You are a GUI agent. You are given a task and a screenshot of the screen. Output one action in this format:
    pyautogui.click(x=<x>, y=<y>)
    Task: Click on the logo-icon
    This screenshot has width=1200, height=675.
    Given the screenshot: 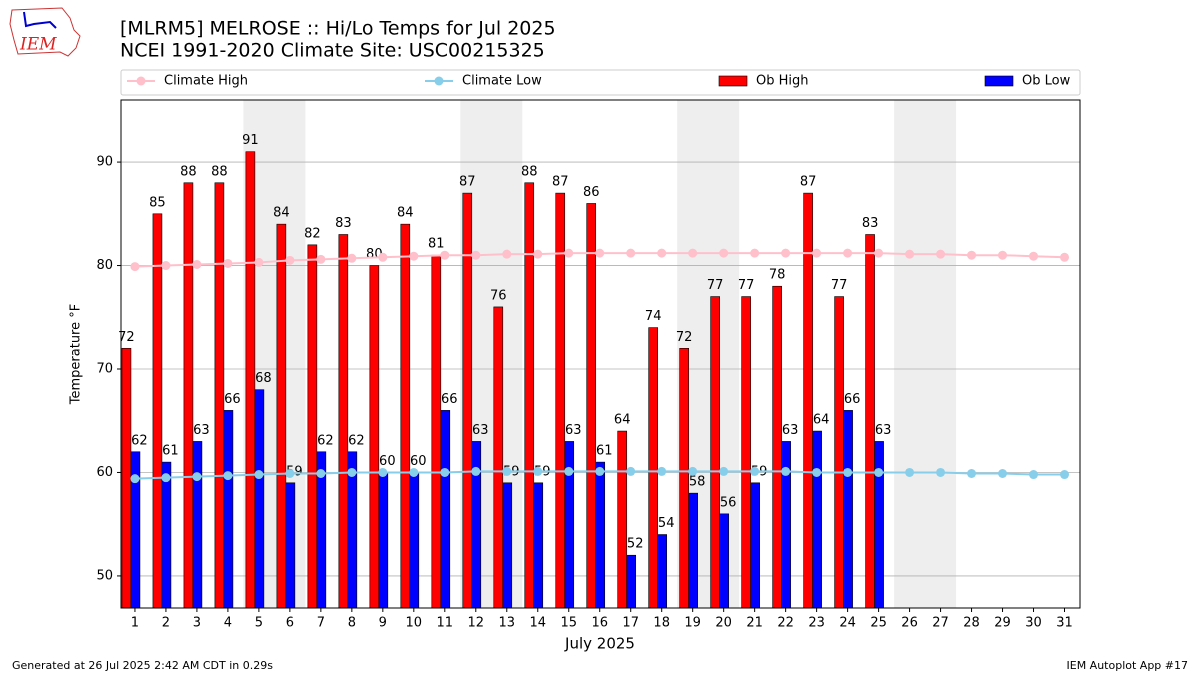 What is the action you would take?
    pyautogui.click(x=40, y=20)
    